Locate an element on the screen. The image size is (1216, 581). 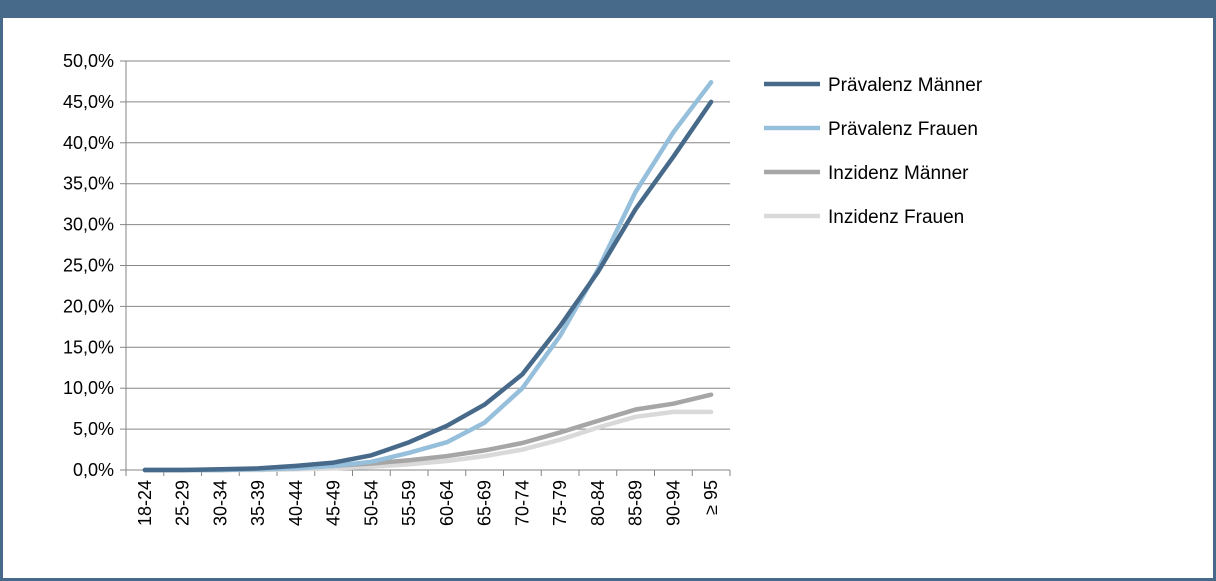
x-tick-label: 90-94 is located at coordinates (673, 503).